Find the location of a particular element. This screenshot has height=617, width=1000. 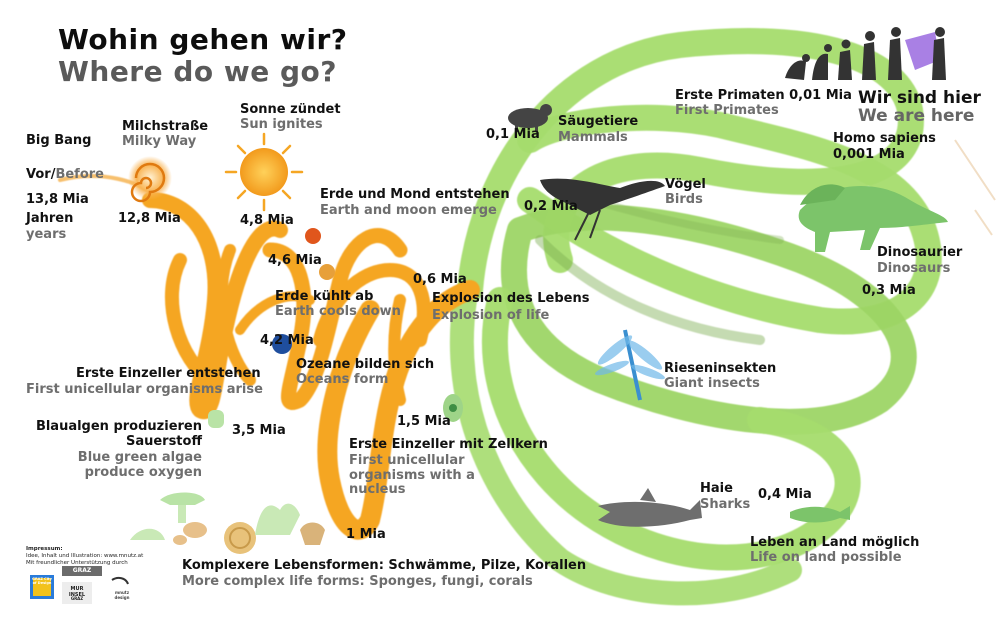

dinos-en: Dinosaurs is located at coordinates (914, 268).